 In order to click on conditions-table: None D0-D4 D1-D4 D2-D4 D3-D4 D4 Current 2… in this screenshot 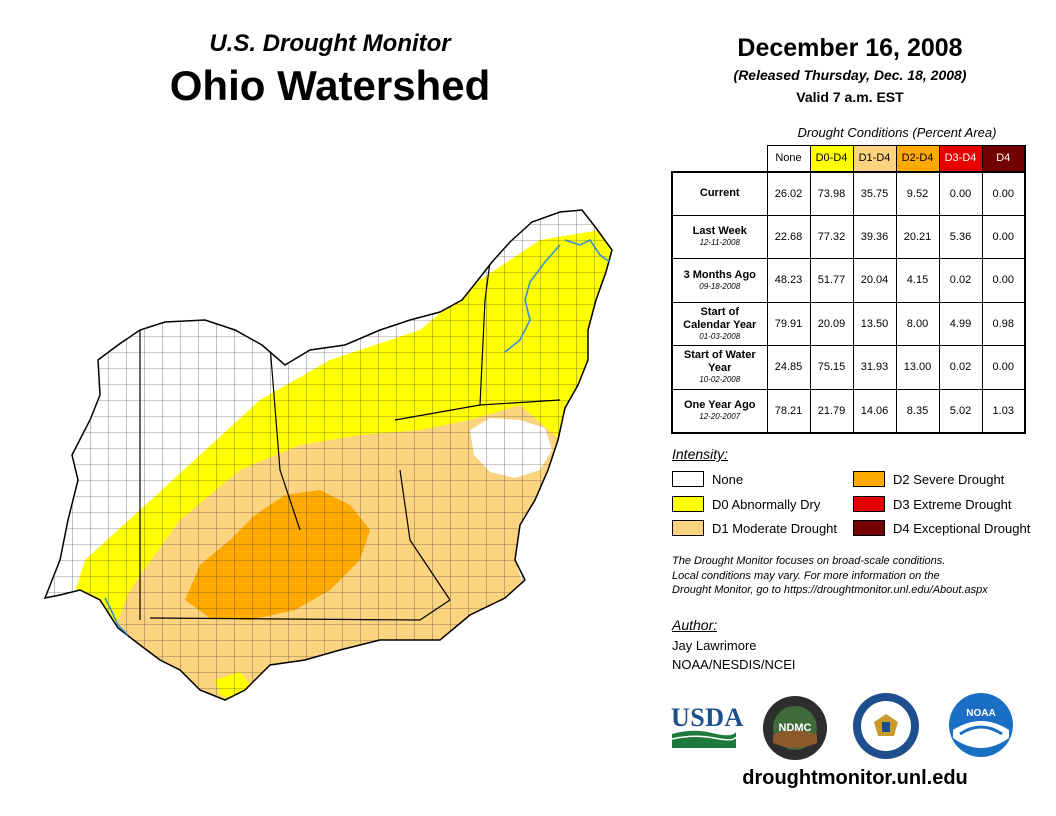, I will do `click(848, 289)`.